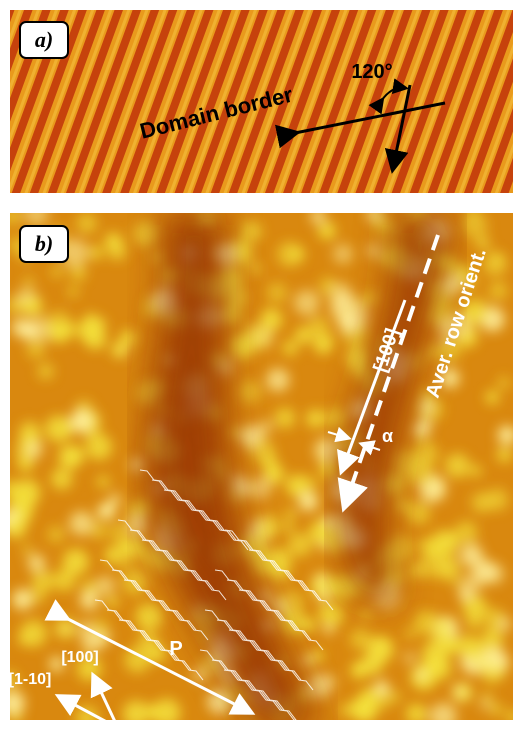 This screenshot has height=729, width=523. I want to click on label-box, so click(44, 244).